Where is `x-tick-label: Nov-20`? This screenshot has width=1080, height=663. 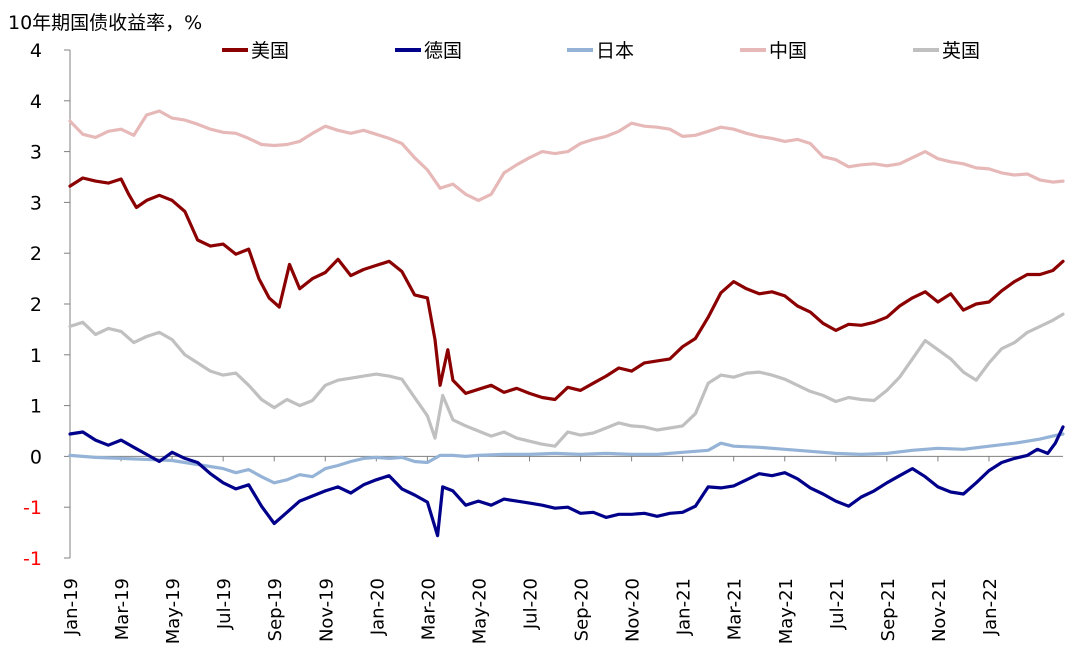 x-tick-label: Nov-20 is located at coordinates (633, 610).